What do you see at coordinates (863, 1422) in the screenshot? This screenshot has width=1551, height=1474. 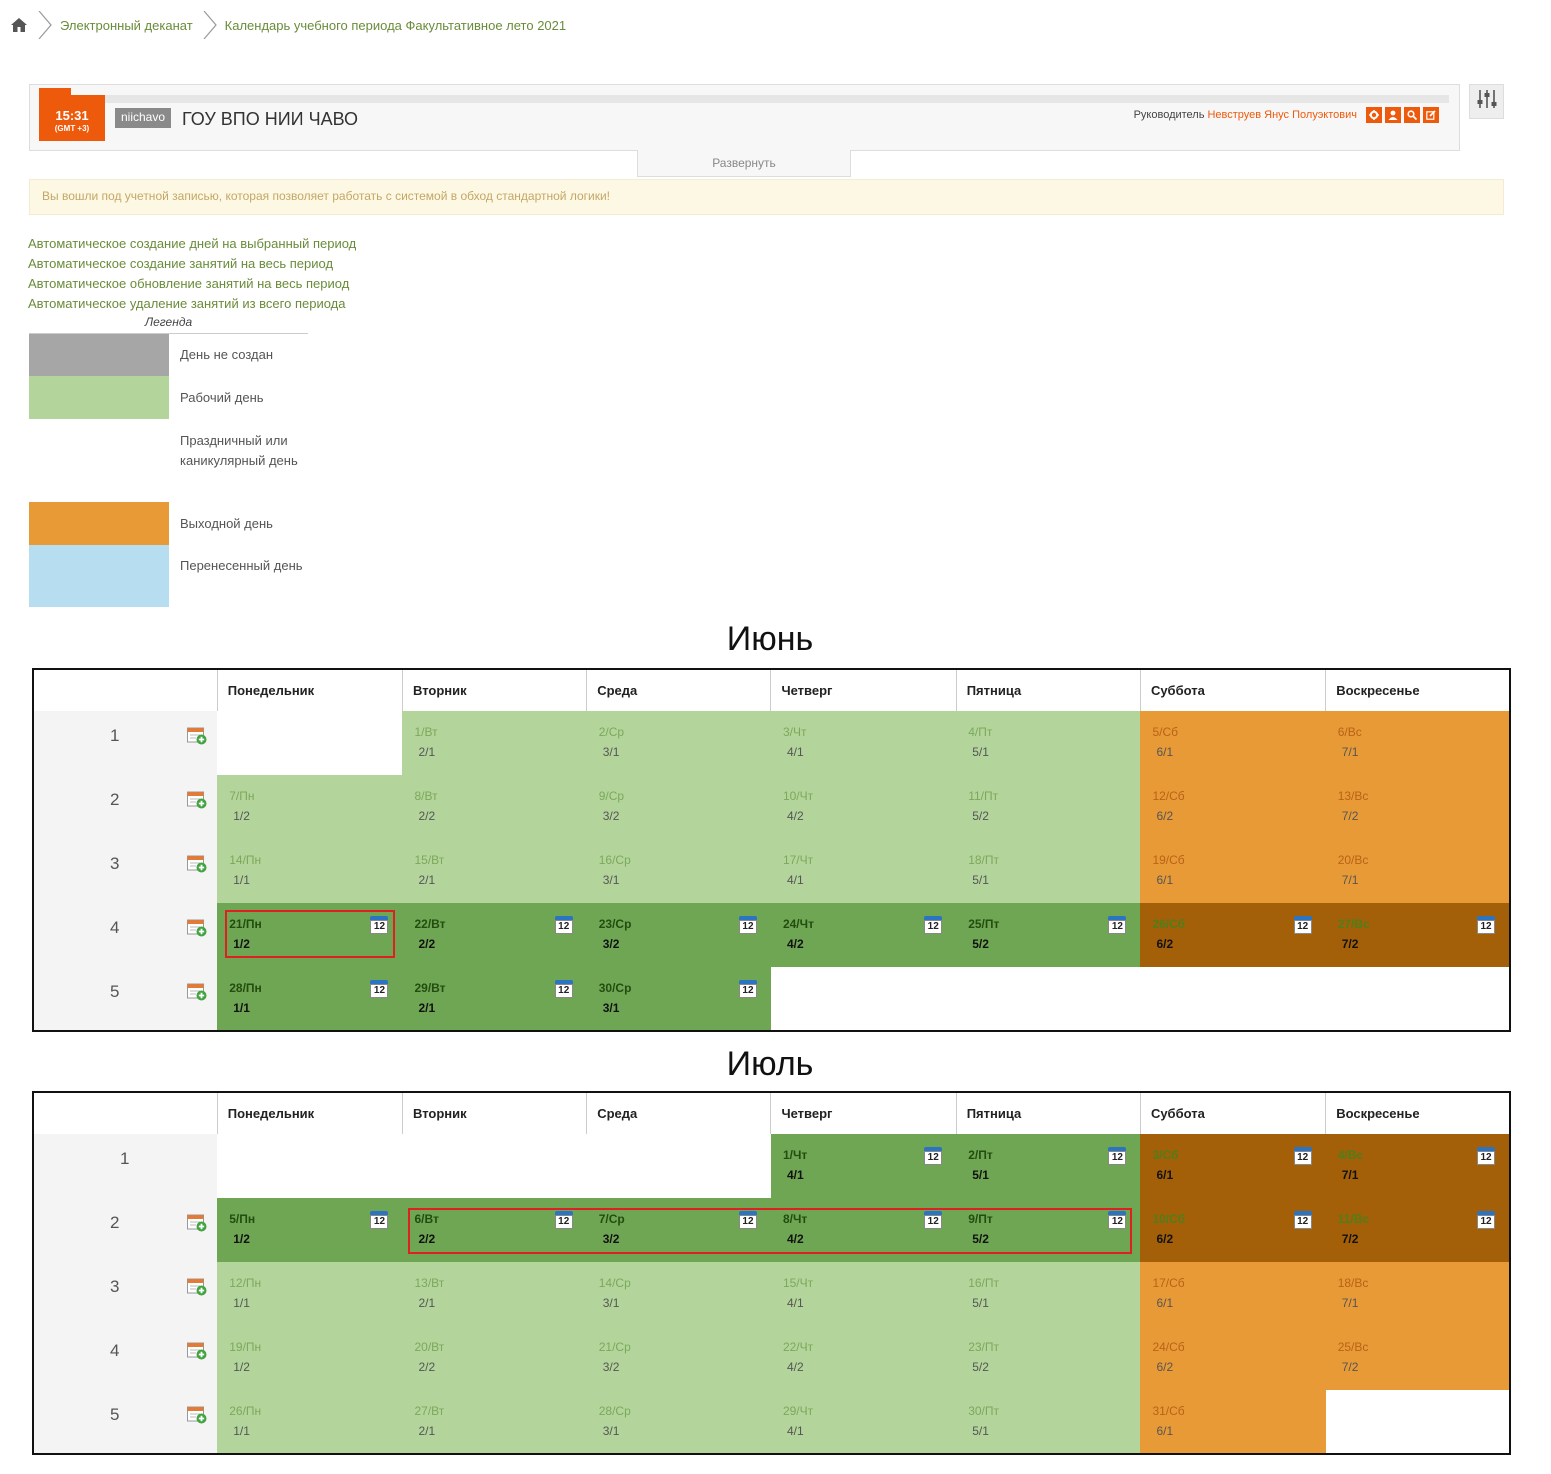 I see `day-cell: 29/Чт 4/1` at bounding box center [863, 1422].